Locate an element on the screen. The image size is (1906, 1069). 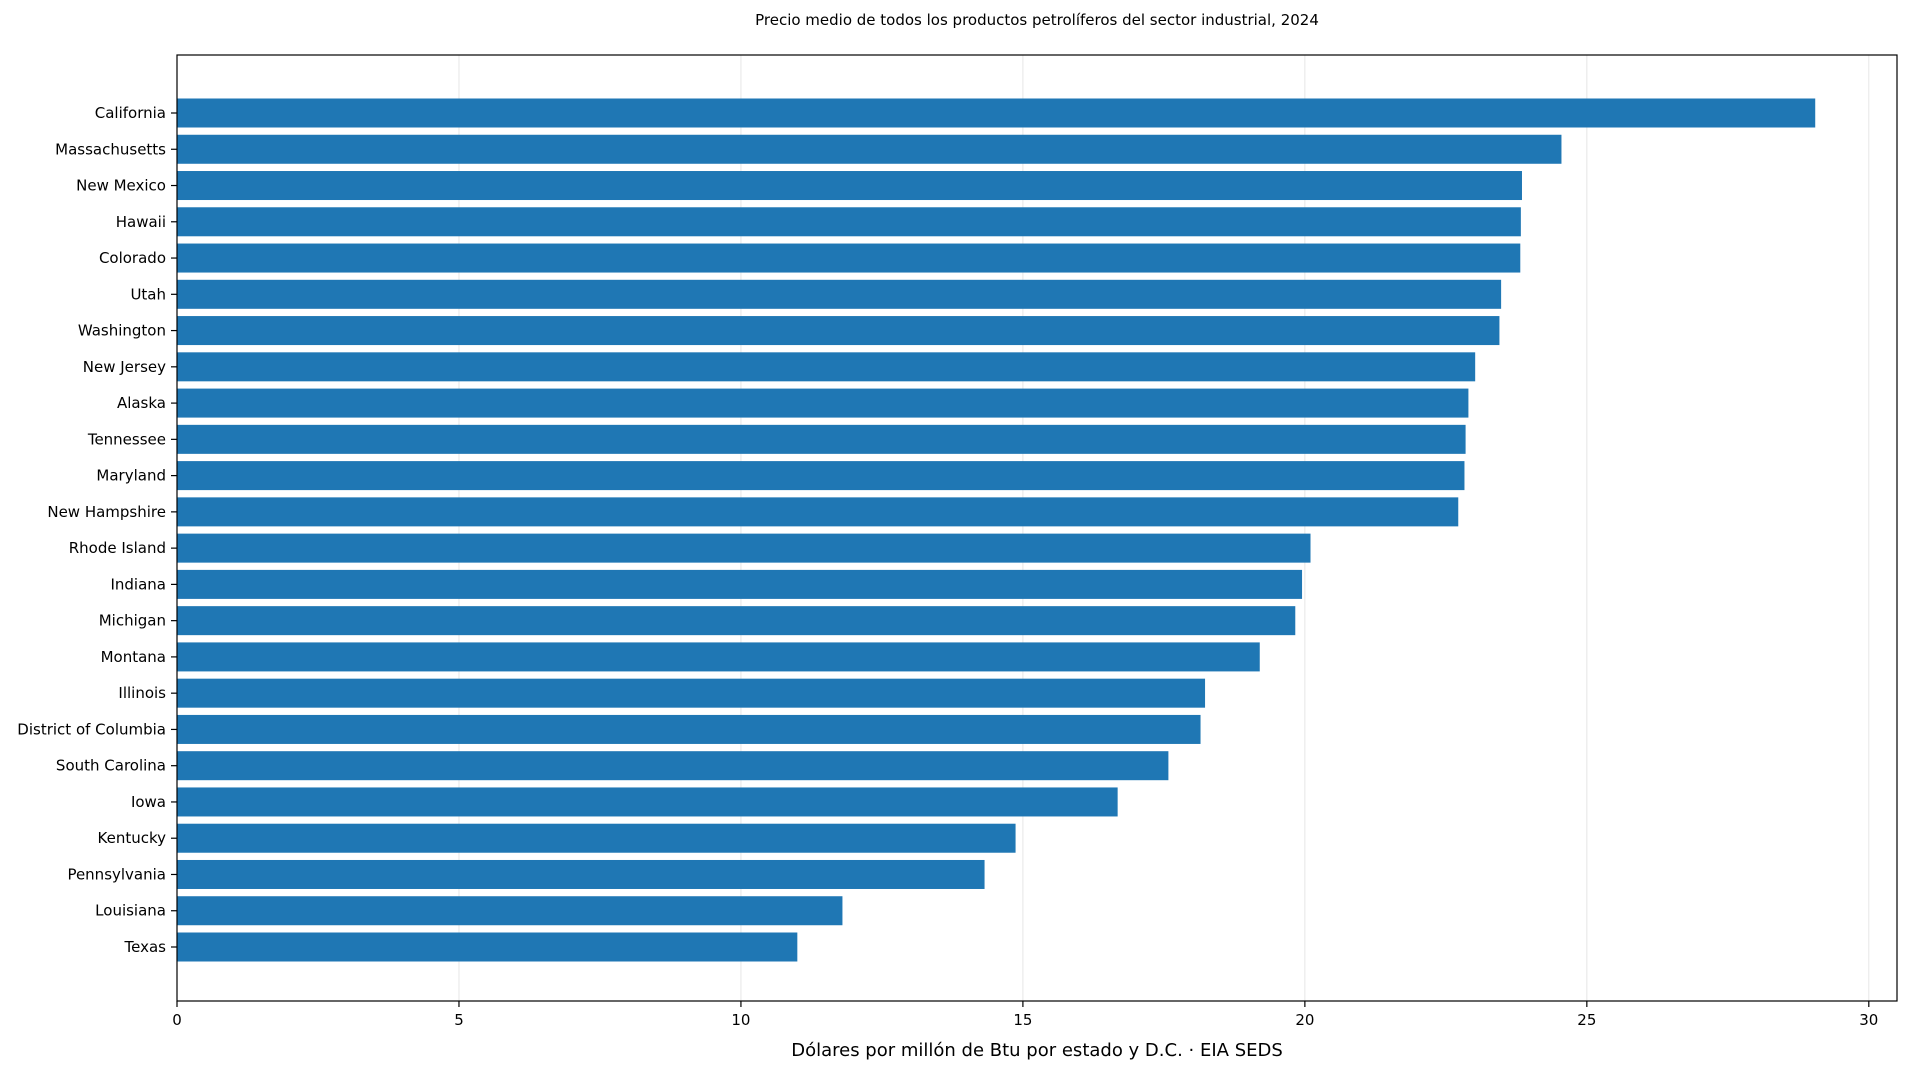
x-tick-label: 10 is located at coordinates (740, 1020).